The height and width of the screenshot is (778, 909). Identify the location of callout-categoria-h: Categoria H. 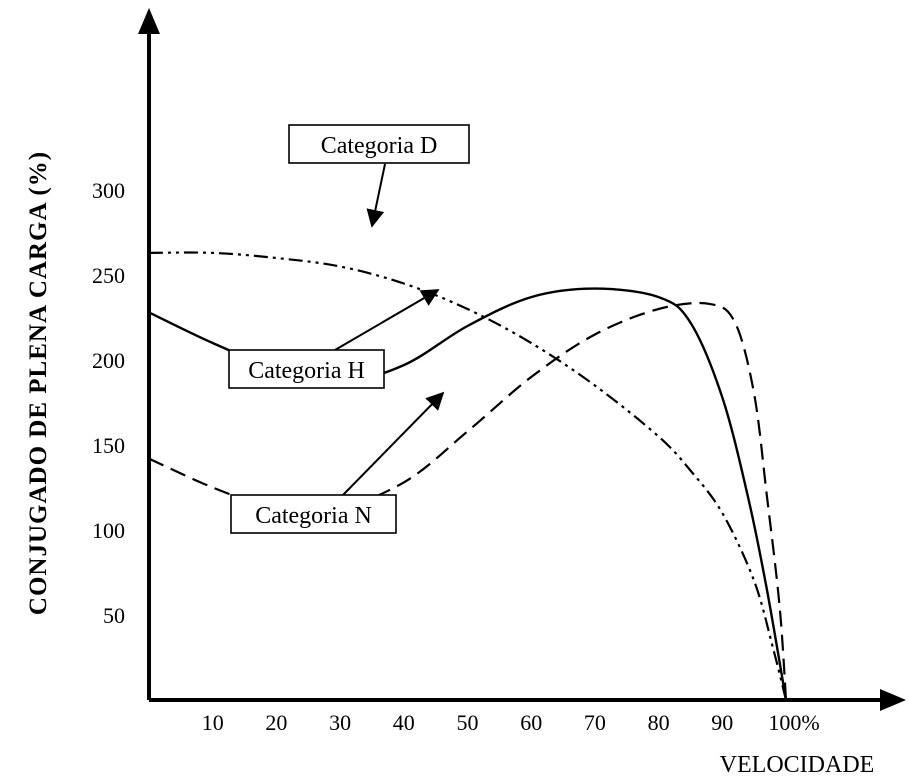
(334, 339).